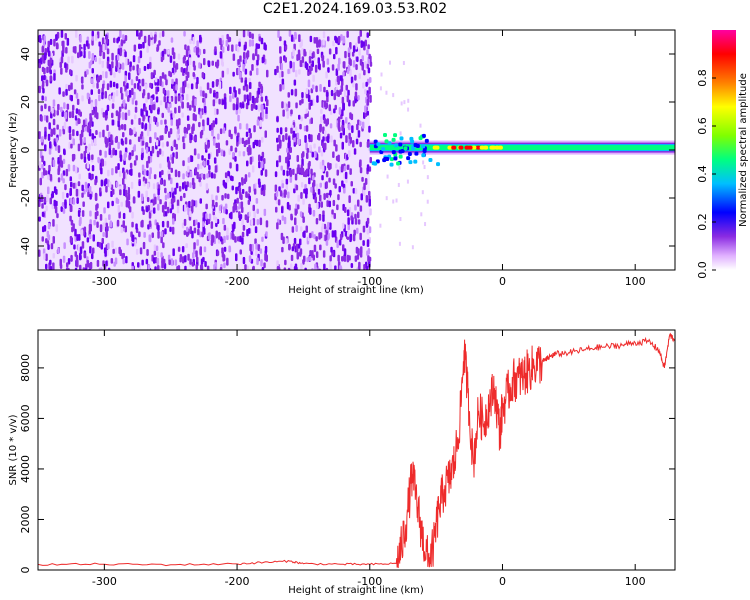 The image size is (750, 600). I want to click on colorbar-label: Normalized spectral amplitude, so click(743, 150).